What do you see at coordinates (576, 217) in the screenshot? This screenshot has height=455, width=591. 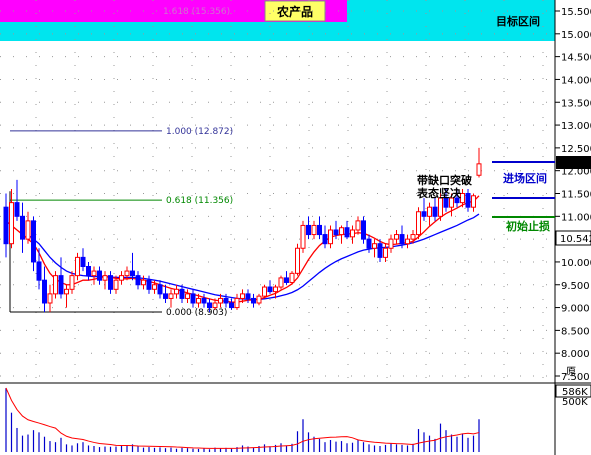 I see `price-tick-label: 11.000` at bounding box center [576, 217].